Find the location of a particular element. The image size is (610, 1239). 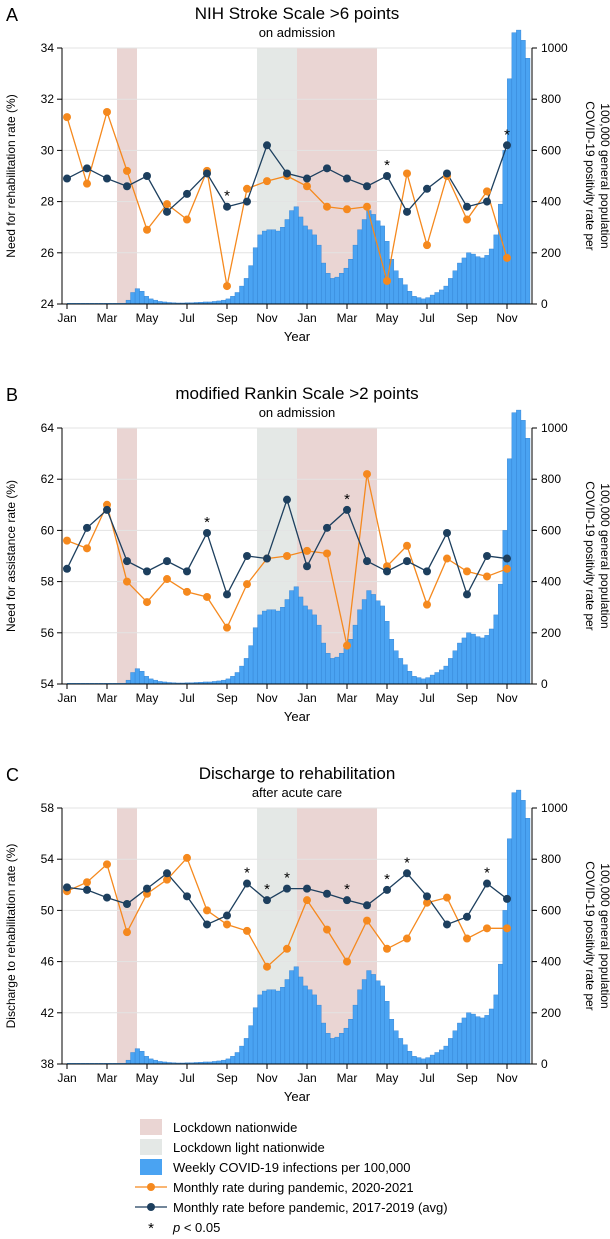

legend-item-lockdown: Lockdown nationwide is located at coordinates (218, 1127).